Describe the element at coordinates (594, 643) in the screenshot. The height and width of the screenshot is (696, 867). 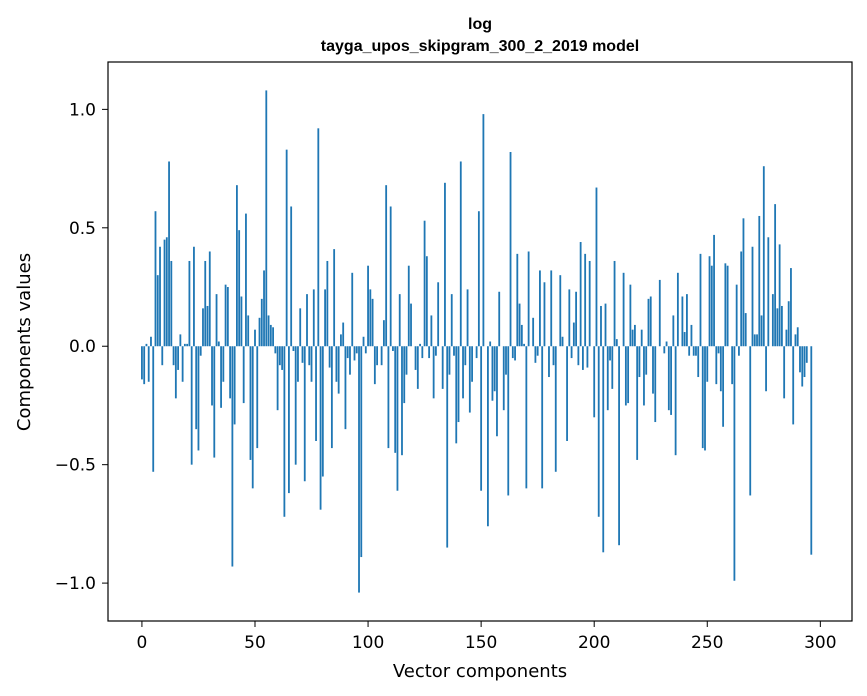
I see `x-tick-label: 200` at that location.